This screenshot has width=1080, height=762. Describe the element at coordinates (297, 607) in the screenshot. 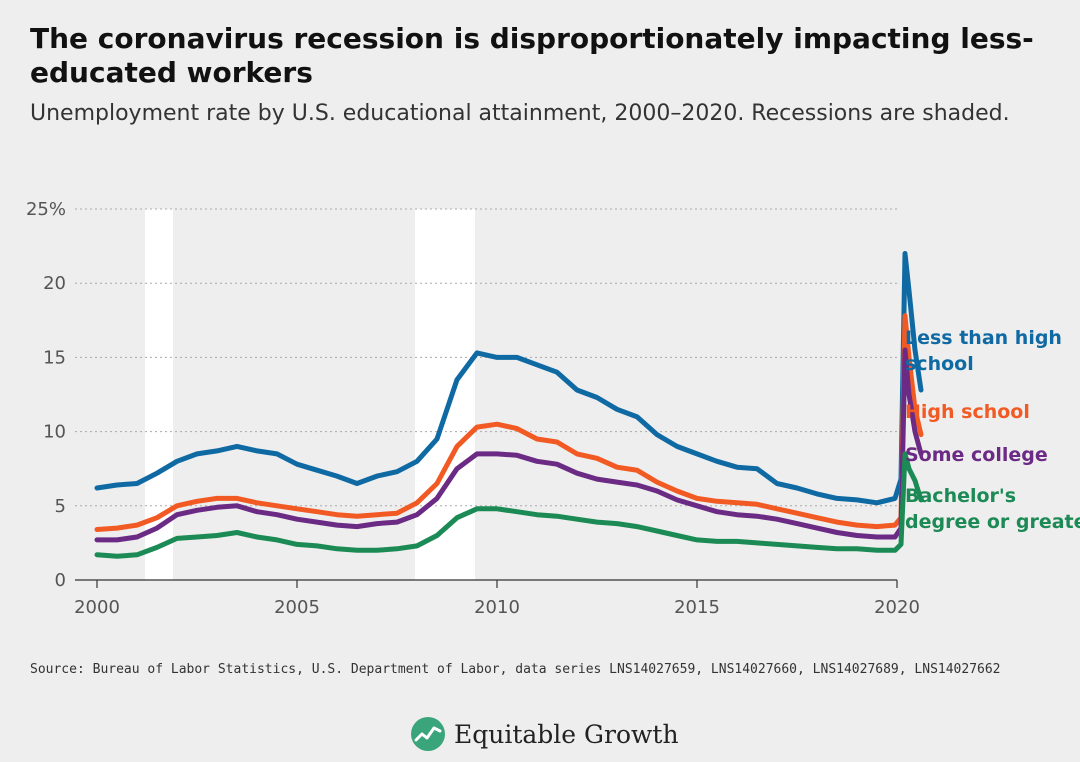

I see `x-tick-label: 2005` at that location.